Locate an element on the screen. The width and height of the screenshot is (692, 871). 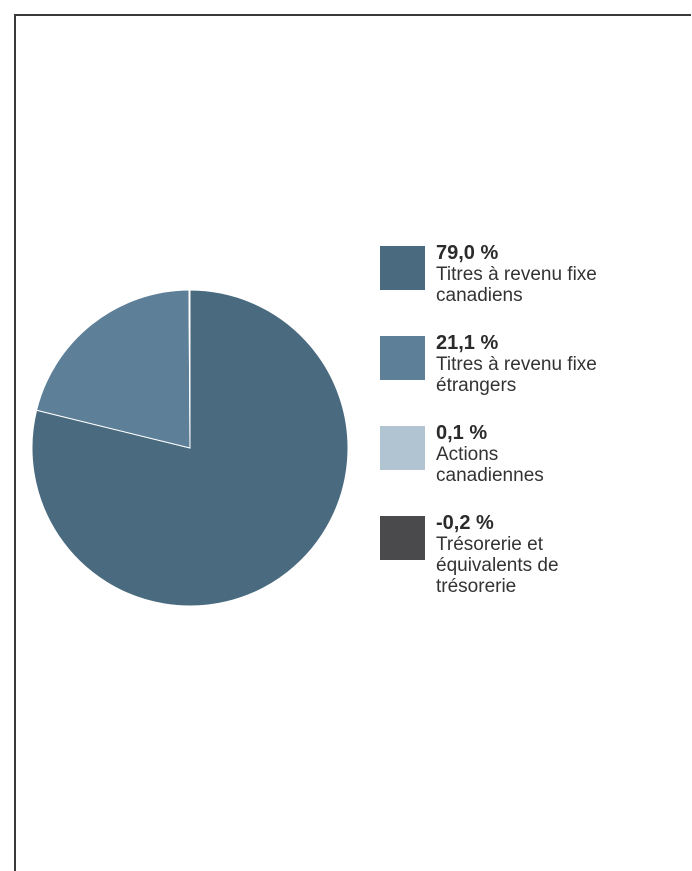
legend-value: -0,2 % is located at coordinates (465, 523).